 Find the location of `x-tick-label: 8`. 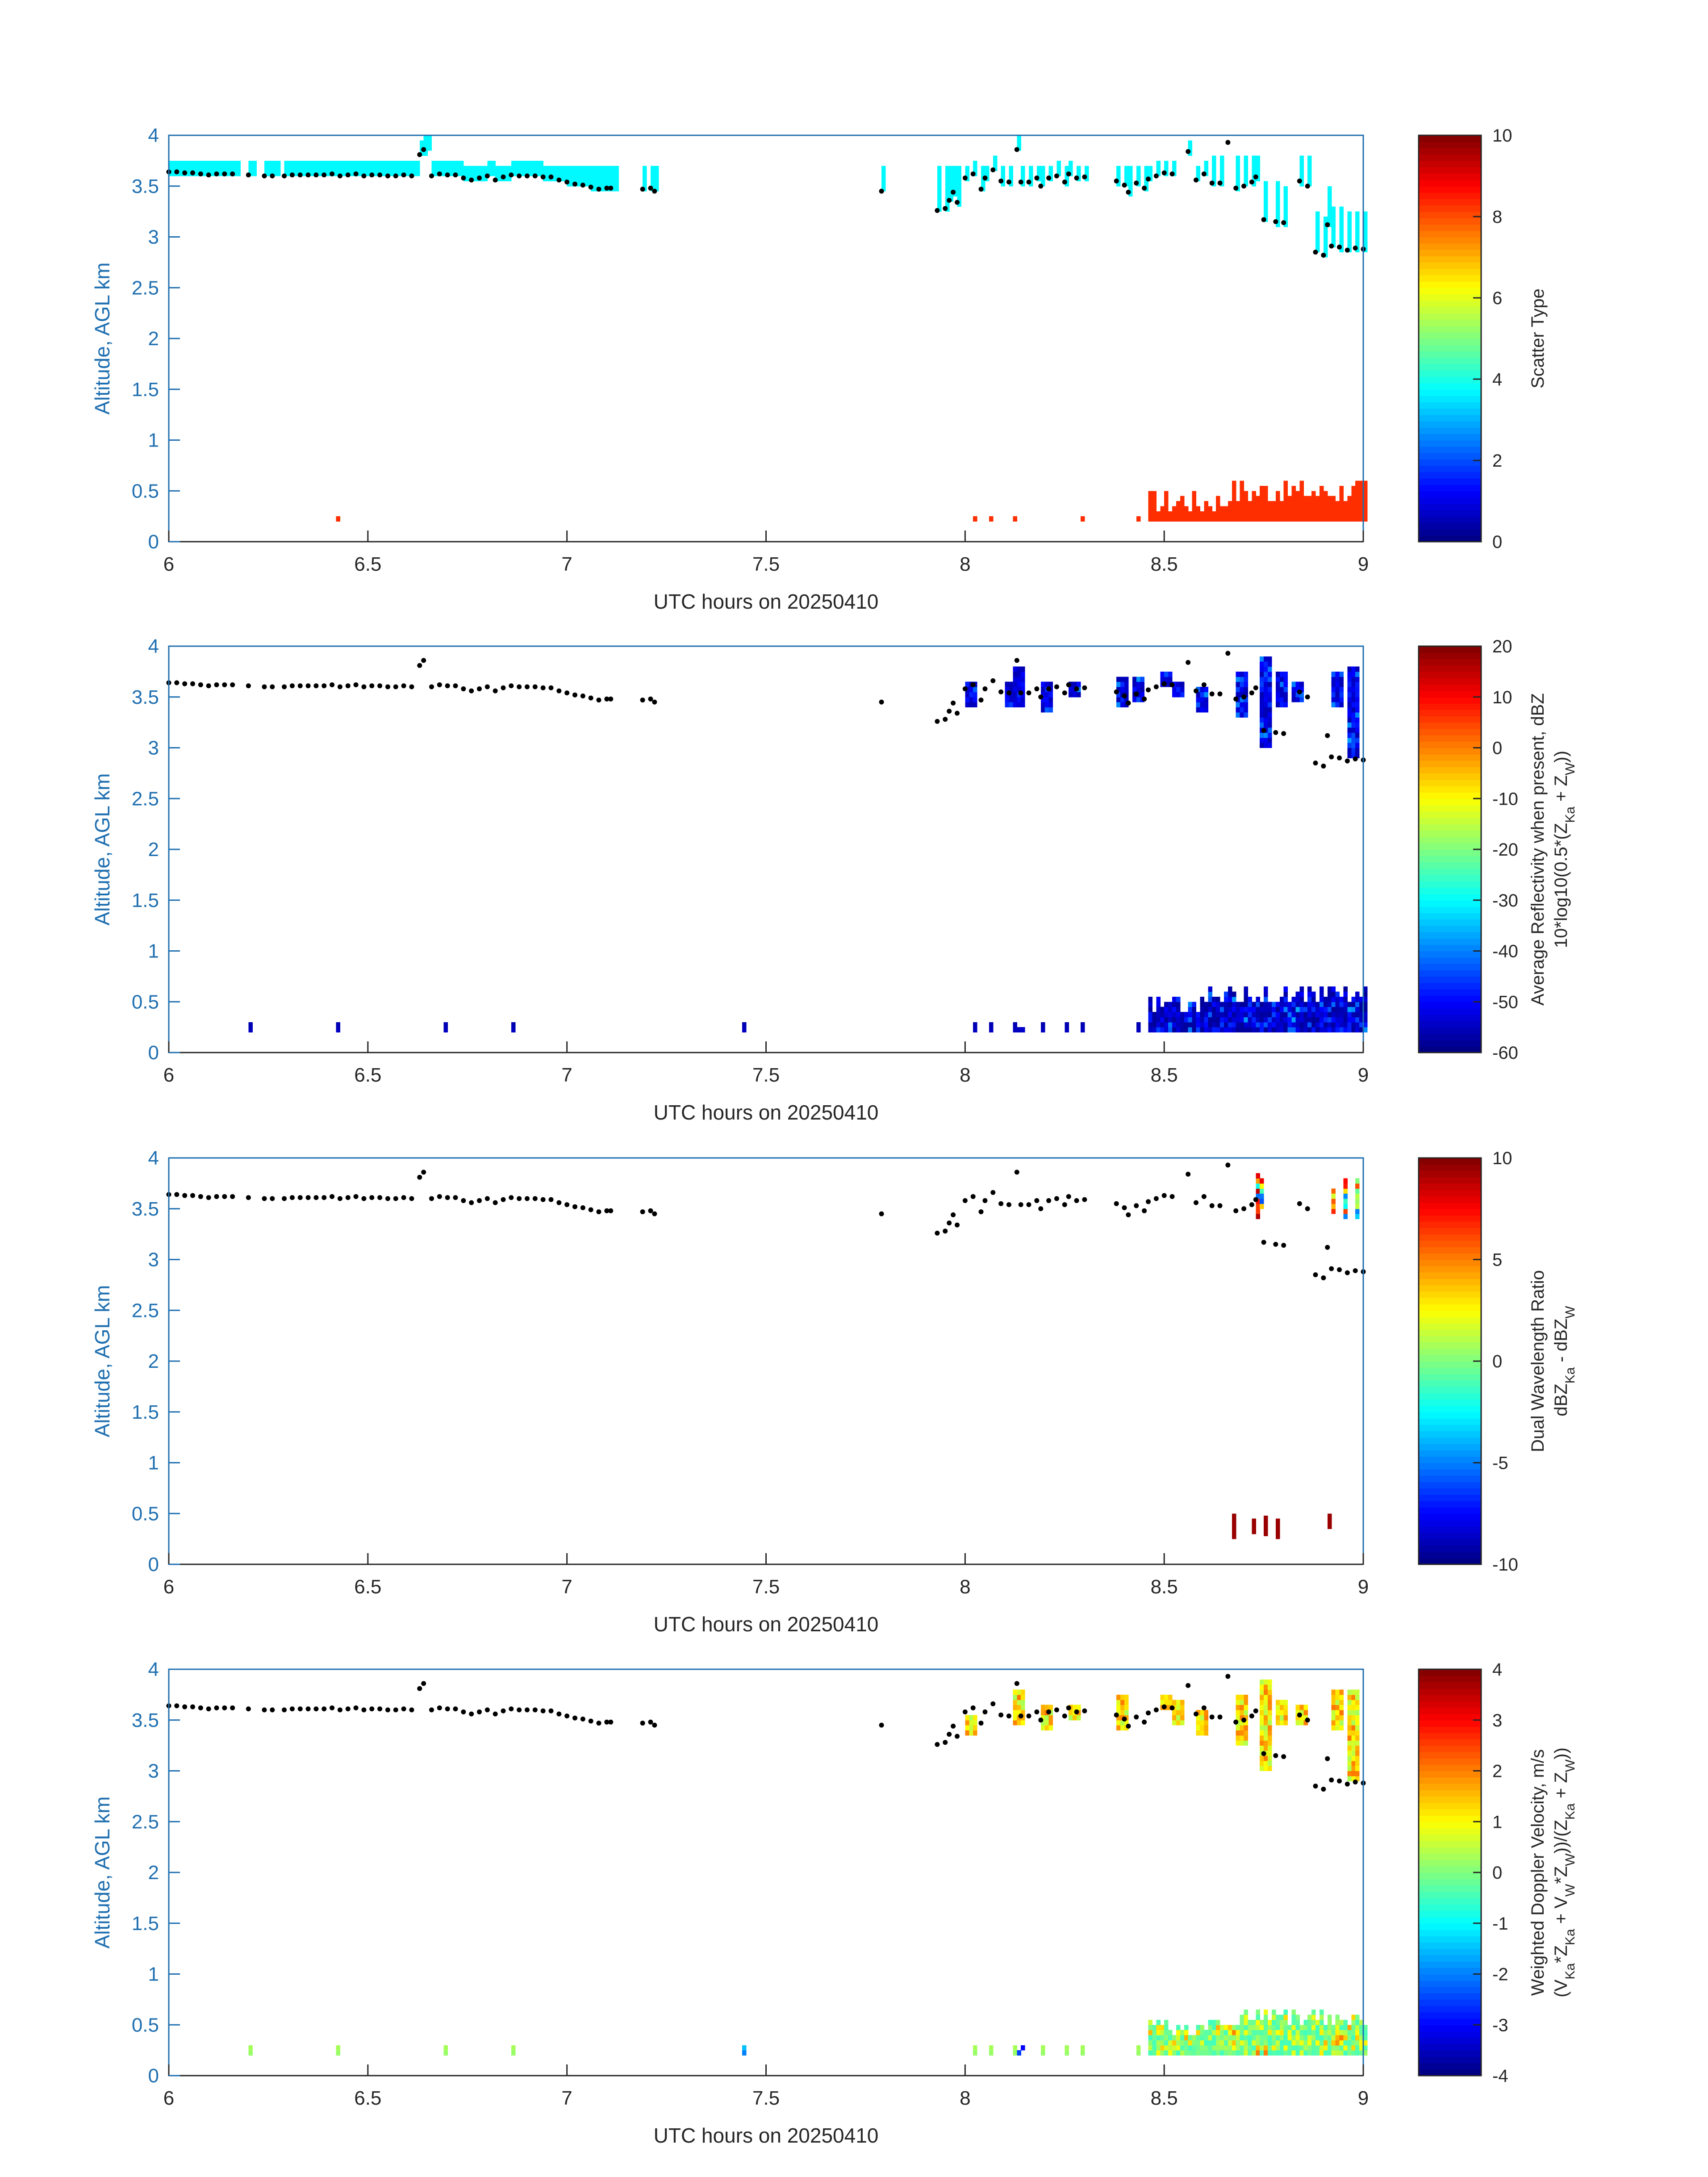

x-tick-label: 8 is located at coordinates (965, 564).